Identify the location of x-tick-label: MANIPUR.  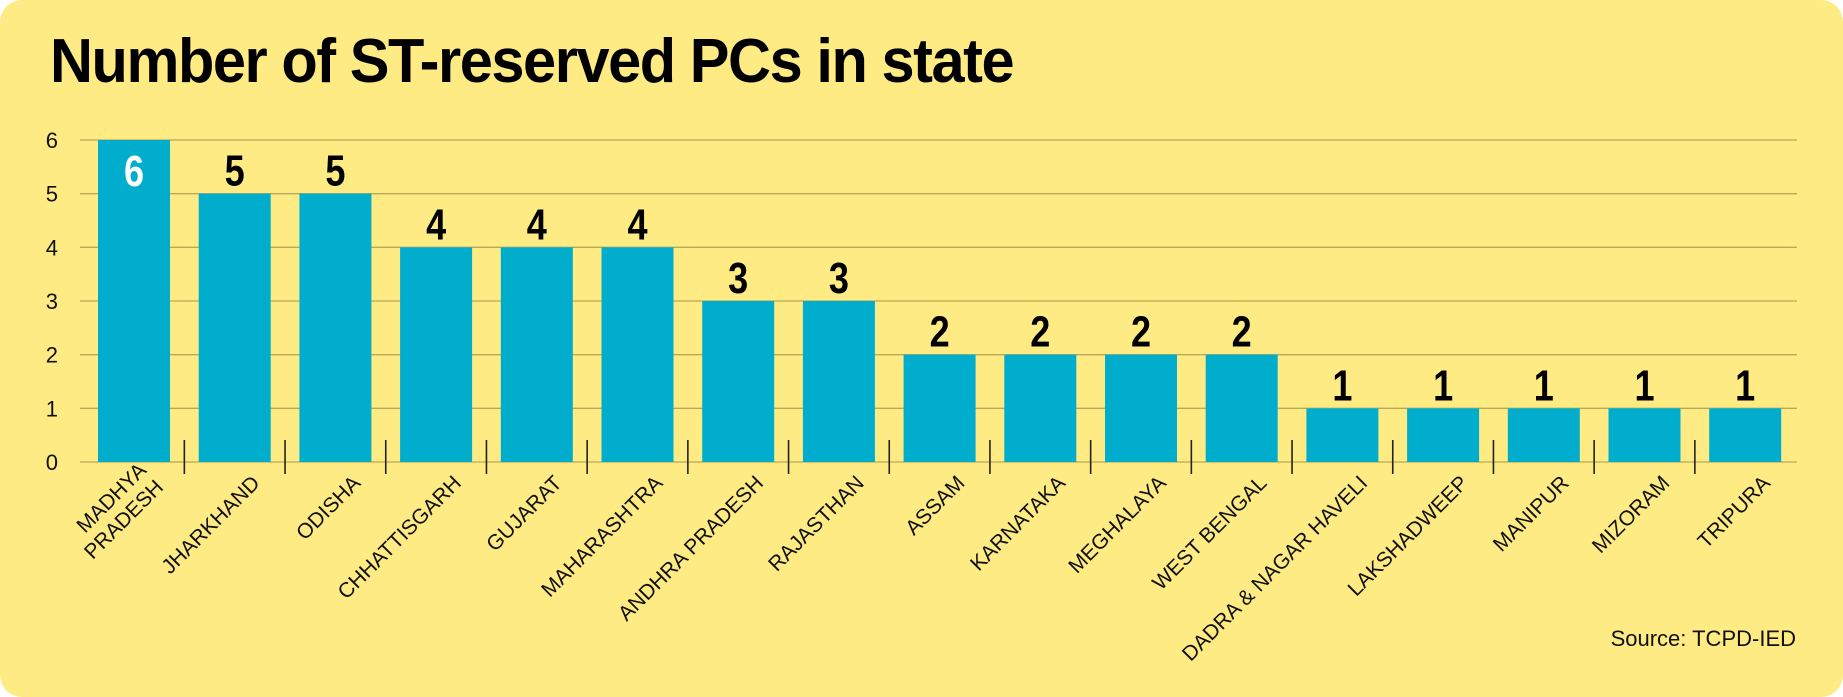
(1531, 514).